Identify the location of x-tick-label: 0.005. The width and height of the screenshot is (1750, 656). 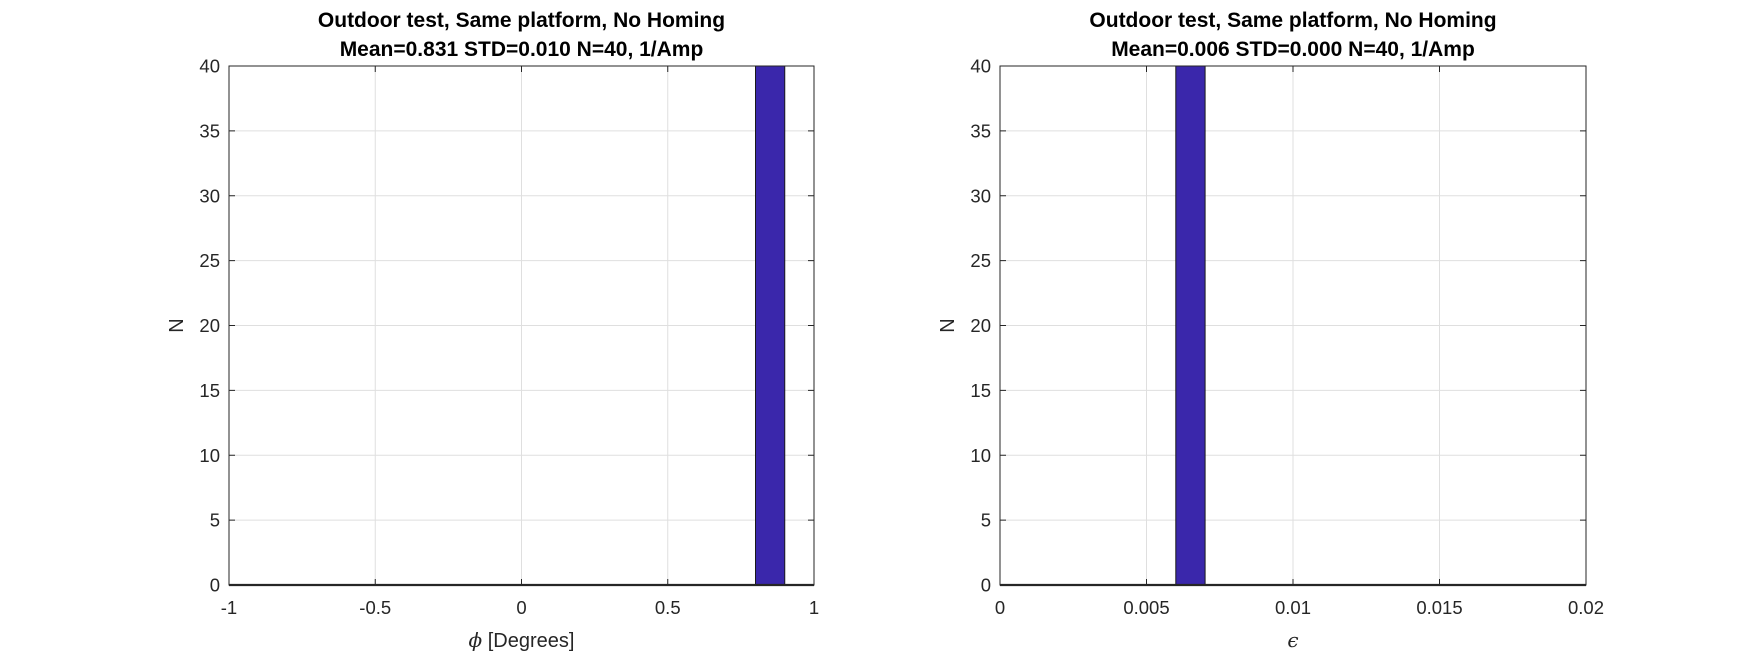
(1146, 607).